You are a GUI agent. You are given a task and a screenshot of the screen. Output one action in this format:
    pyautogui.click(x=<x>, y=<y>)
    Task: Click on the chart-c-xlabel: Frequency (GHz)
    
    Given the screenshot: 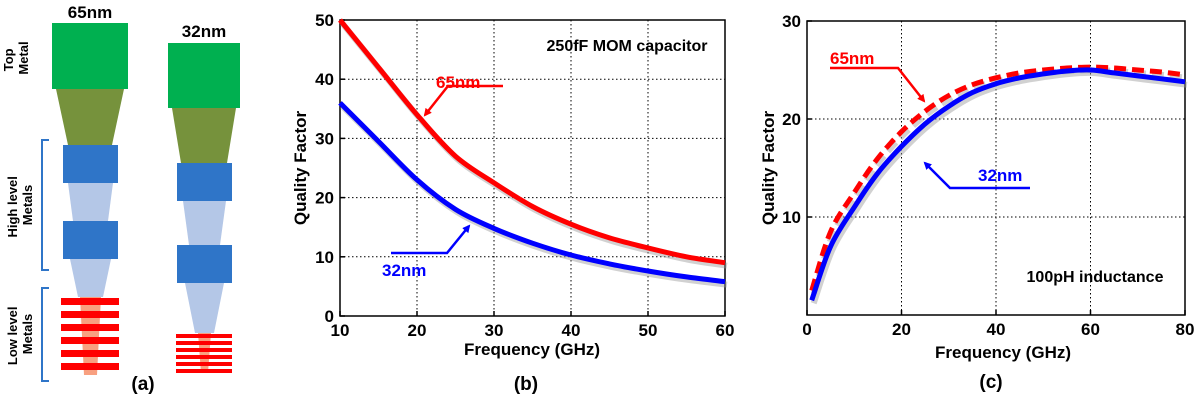 What is the action you would take?
    pyautogui.click(x=1003, y=352)
    